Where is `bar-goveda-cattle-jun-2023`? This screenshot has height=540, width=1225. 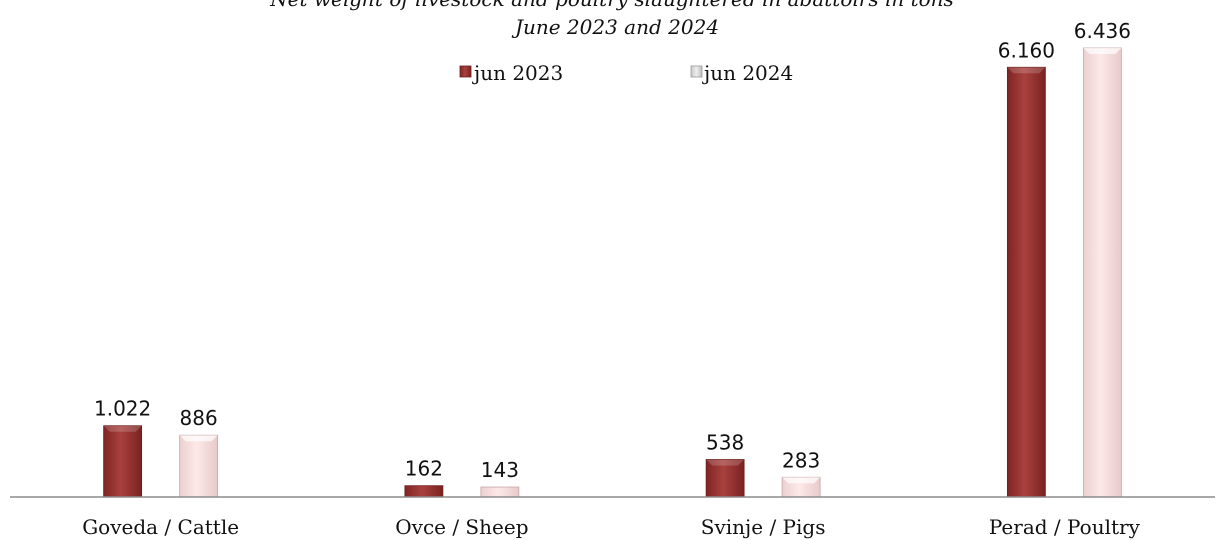
bar-goveda-cattle-jun-2023 is located at coordinates (123, 461).